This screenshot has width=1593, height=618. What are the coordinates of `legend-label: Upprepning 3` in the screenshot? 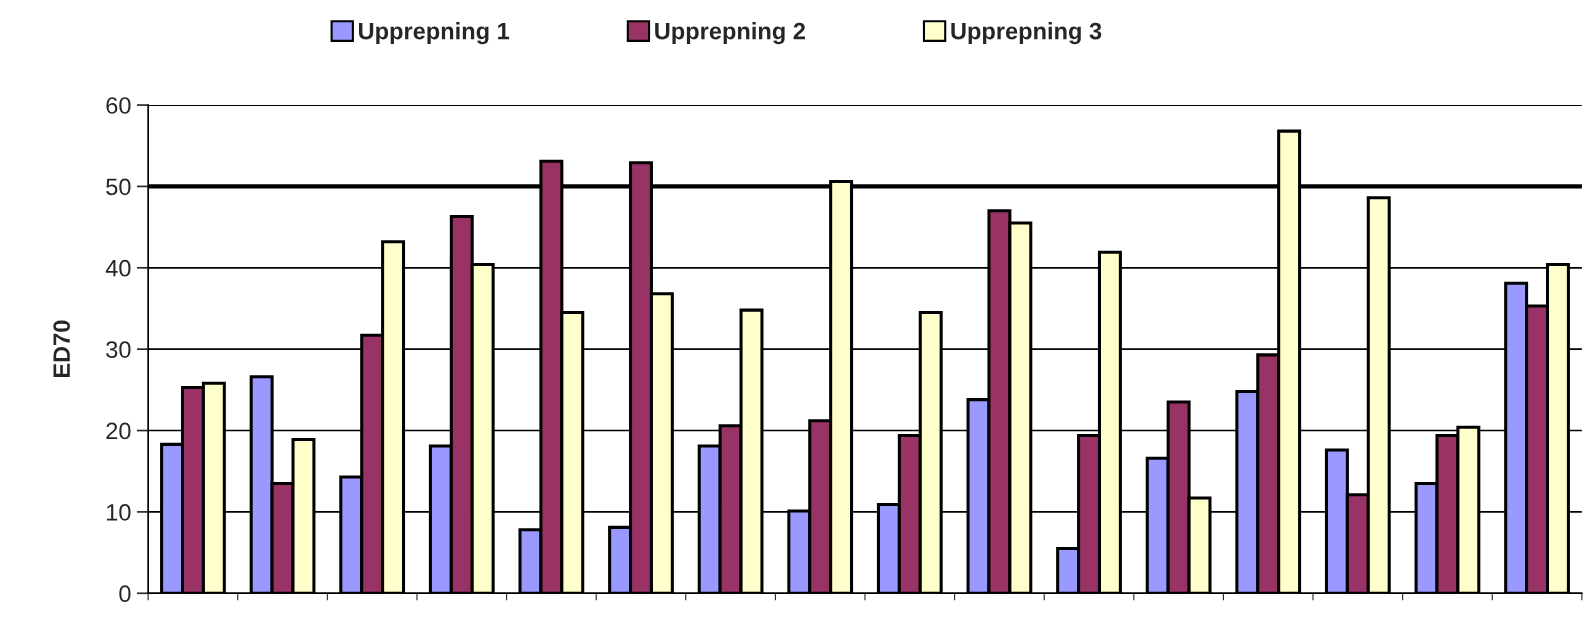 It's located at (1026, 33).